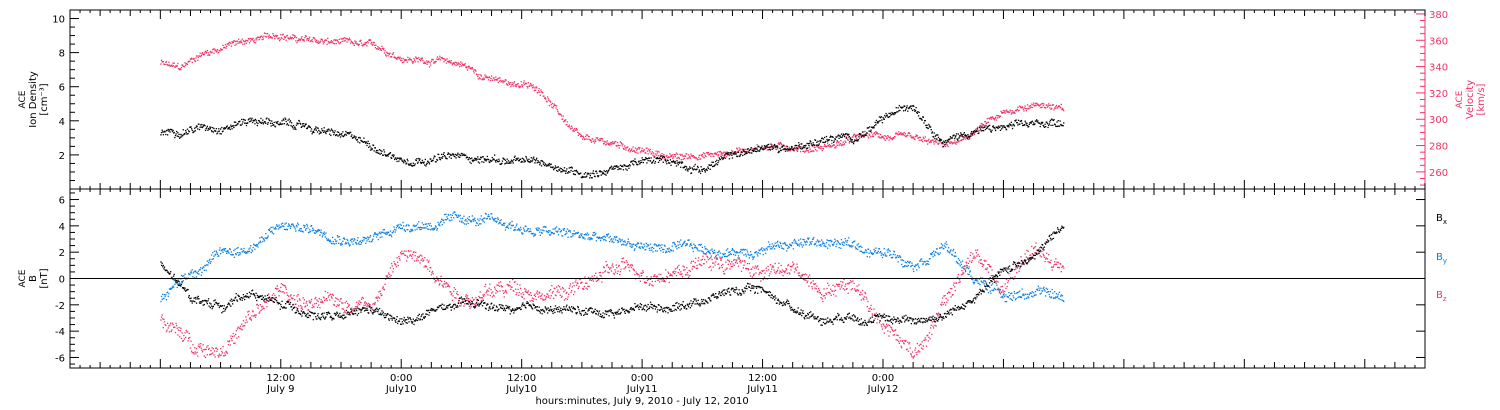 The width and height of the screenshot is (1500, 410). Describe the element at coordinates (62, 122) in the screenshot. I see `top-left-tick-label: 4` at that location.